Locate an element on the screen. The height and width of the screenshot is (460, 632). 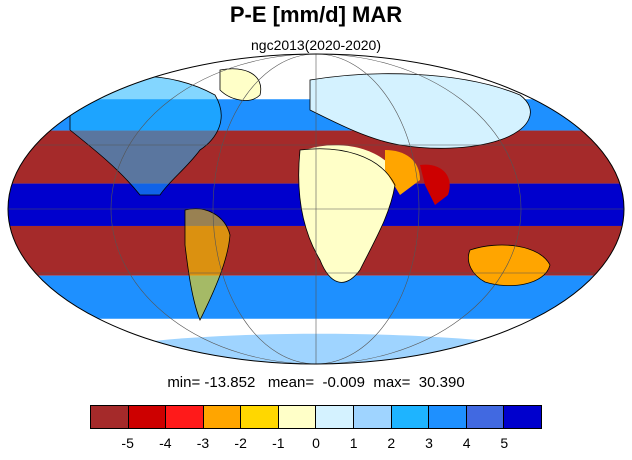
max-label: max= is located at coordinates (392, 382).